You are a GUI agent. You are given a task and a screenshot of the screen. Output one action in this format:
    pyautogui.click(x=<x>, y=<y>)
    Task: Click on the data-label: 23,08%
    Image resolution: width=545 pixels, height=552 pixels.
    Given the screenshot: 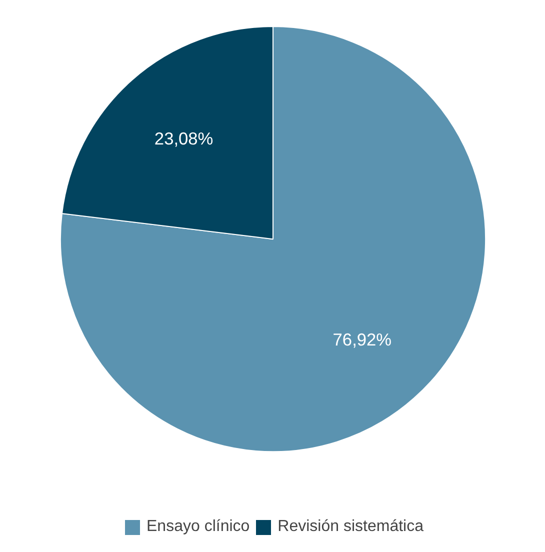 What is the action you would take?
    pyautogui.click(x=184, y=138)
    